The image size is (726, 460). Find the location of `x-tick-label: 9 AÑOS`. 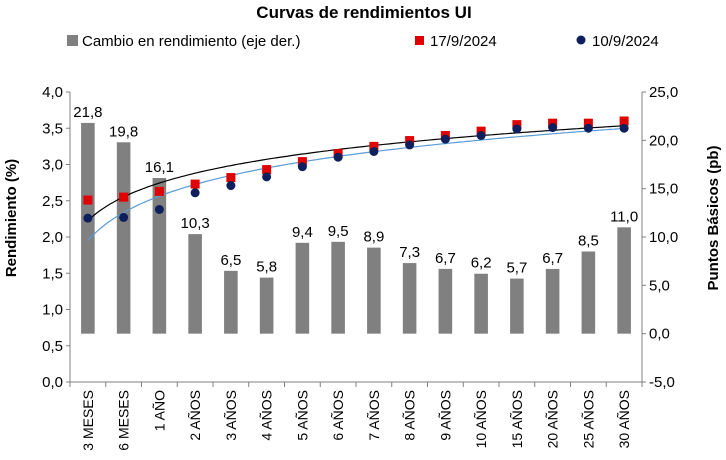

x-tick-label: 9 AÑOS is located at coordinates (445, 415).